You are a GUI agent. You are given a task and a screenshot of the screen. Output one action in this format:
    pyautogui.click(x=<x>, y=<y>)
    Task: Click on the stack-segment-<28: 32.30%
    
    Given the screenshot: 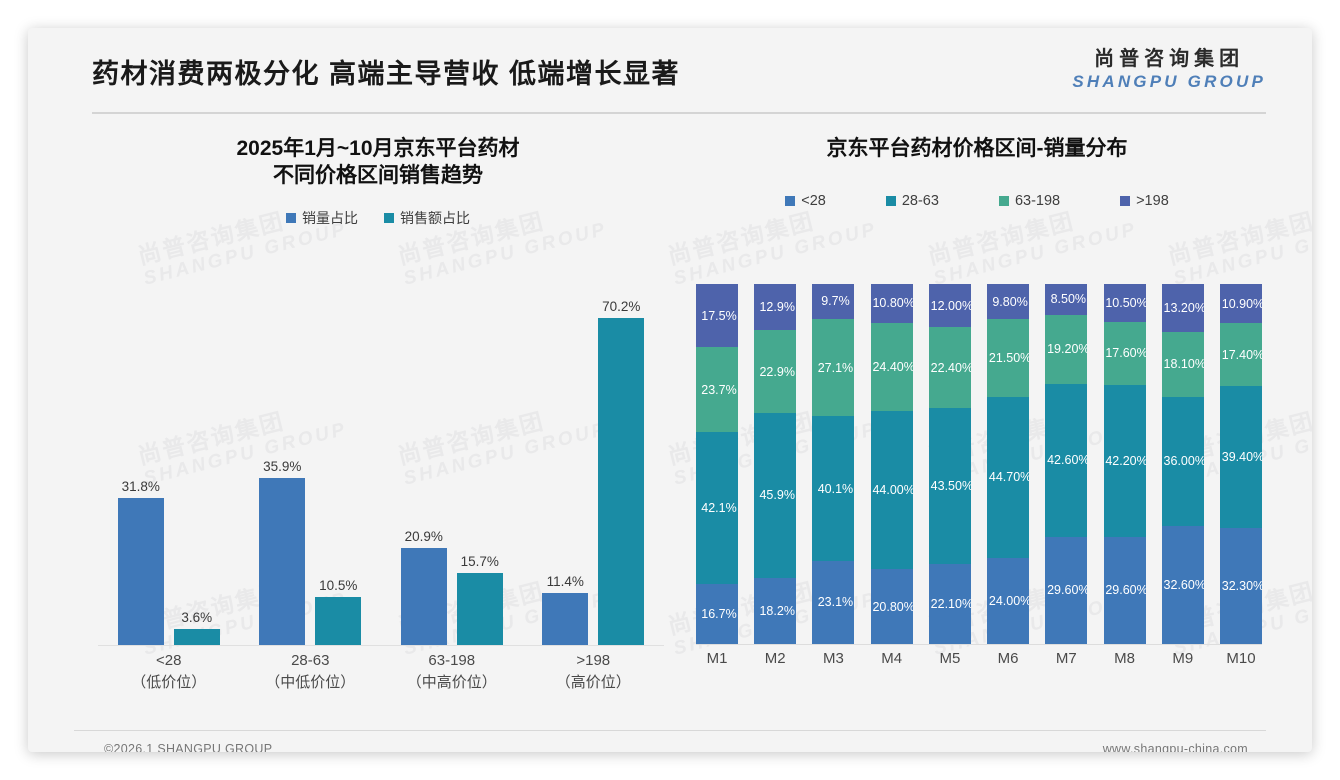 What is the action you would take?
    pyautogui.click(x=1240, y=585)
    